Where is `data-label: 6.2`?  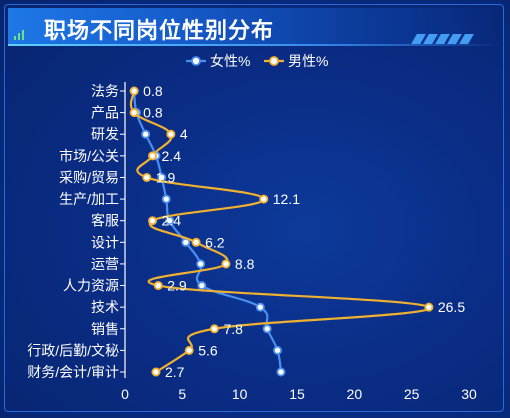 data-label: 6.2 is located at coordinates (215, 242).